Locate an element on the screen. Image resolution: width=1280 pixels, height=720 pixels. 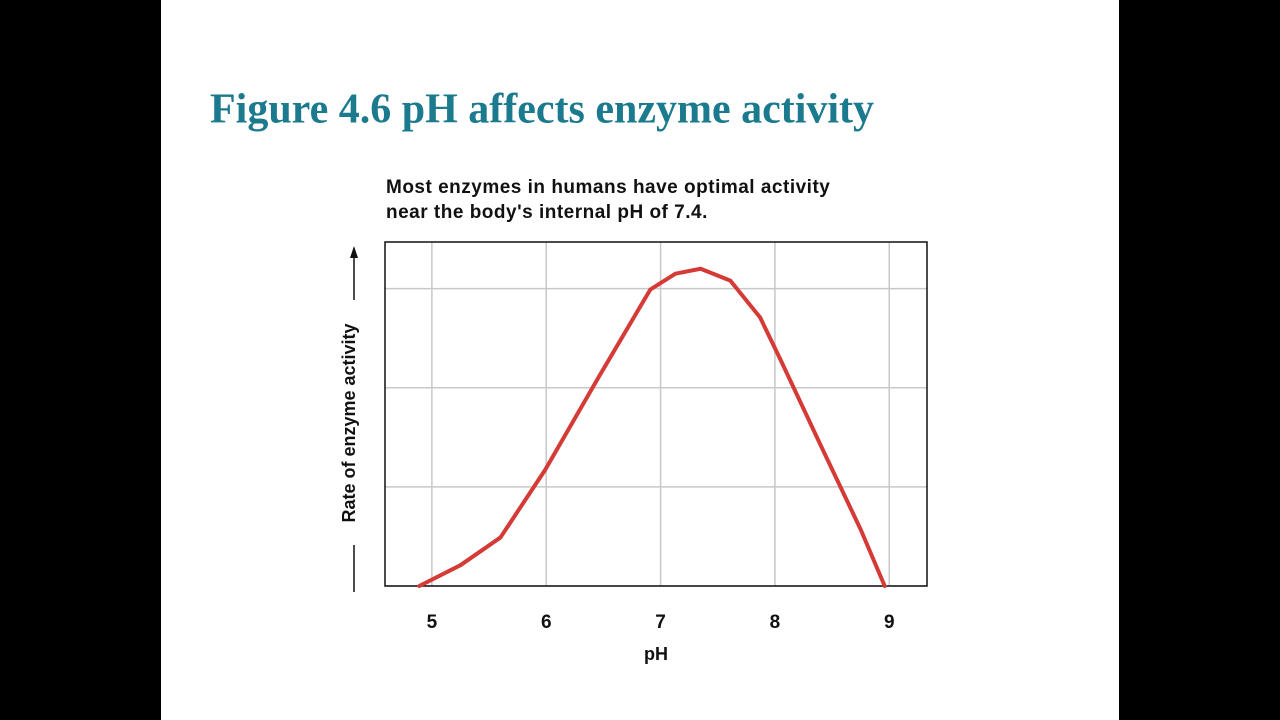
x-axis-label: pH is located at coordinates (656, 654).